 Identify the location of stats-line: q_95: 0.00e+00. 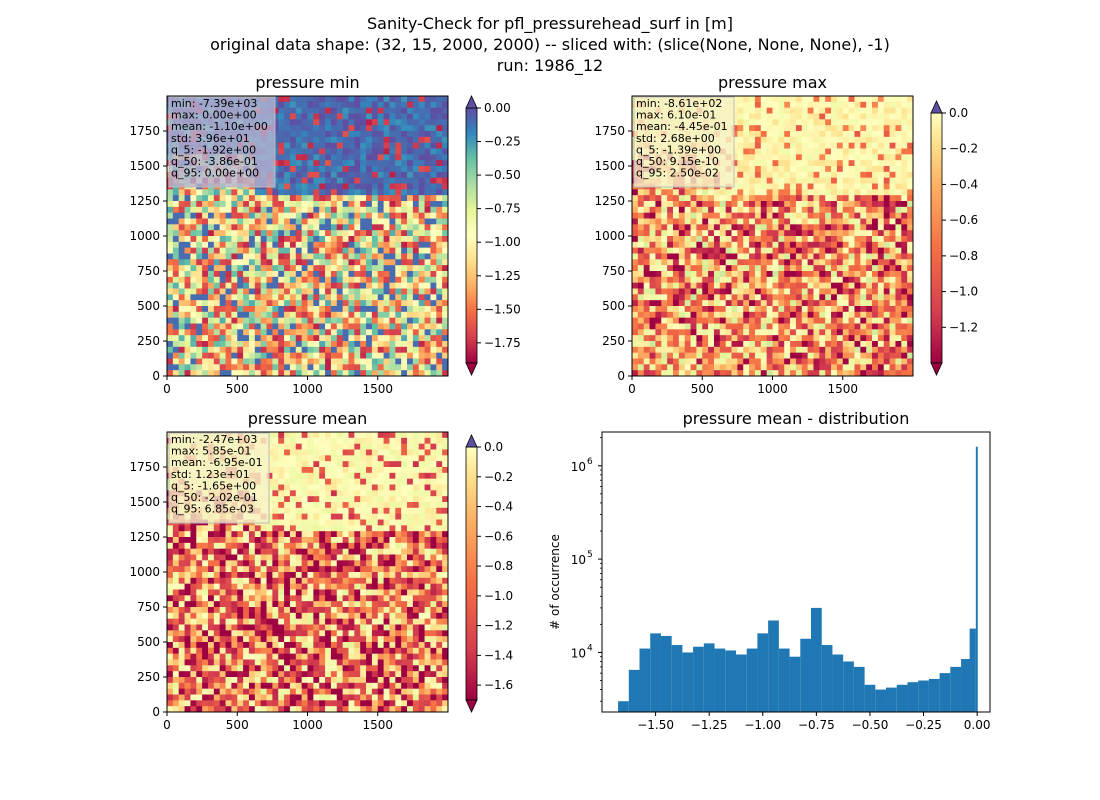
(215, 173).